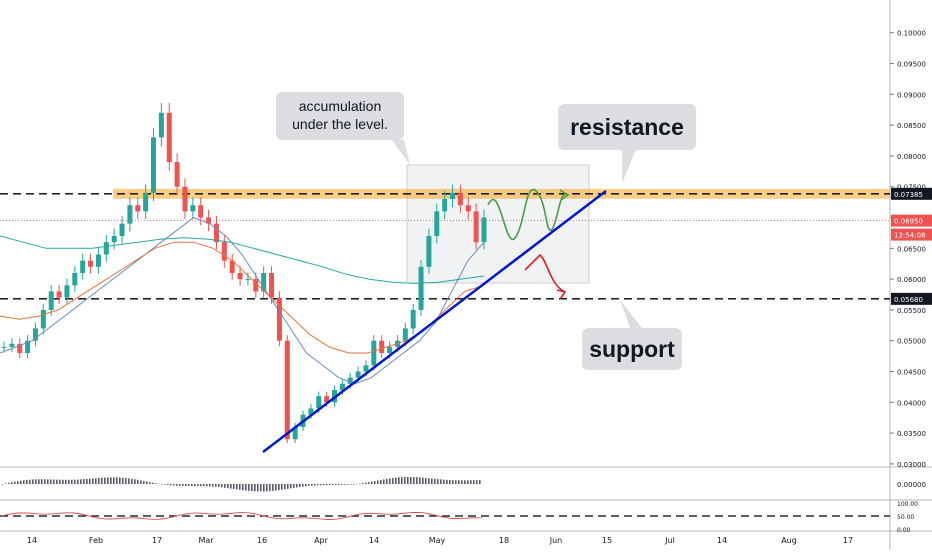 The height and width of the screenshot is (555, 932). What do you see at coordinates (911, 34) in the screenshot?
I see `y-tick-label: 0.10000` at bounding box center [911, 34].